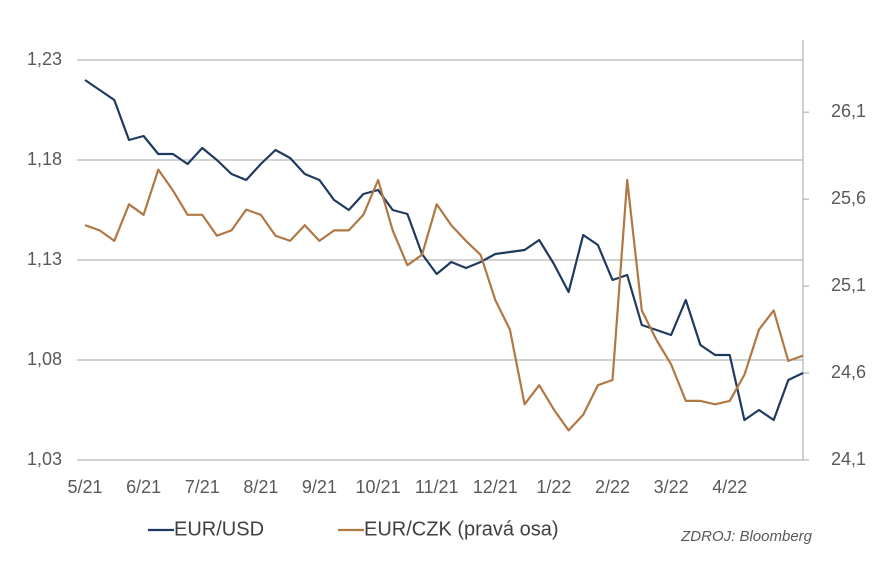 The width and height of the screenshot is (883, 575). I want to click on x-tick-label: 10/21, so click(378, 487).